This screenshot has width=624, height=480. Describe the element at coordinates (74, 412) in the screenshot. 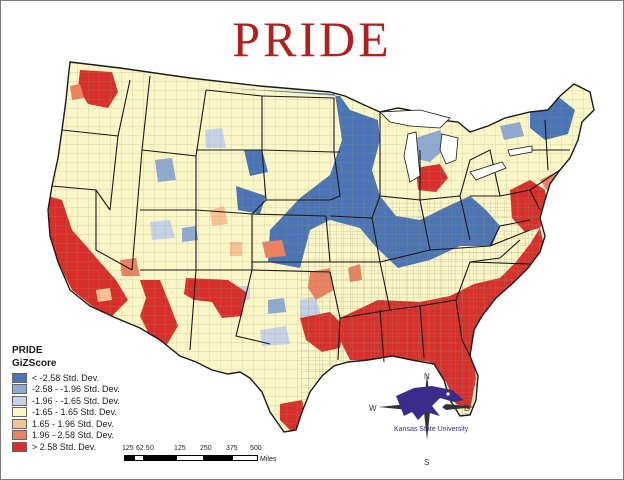

I see `legend-label: -1.65 - 1.65 Std. Dev.` at that location.